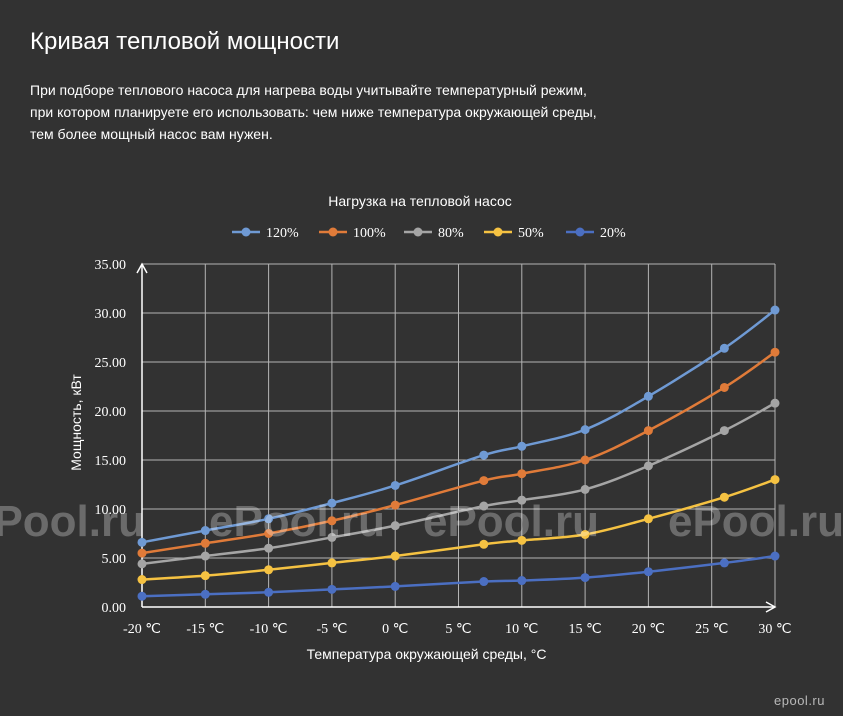 This screenshot has width=843, height=716. Describe the element at coordinates (151, 134) in the screenshot. I see `description-line: тем более мощный насос вам нужен.` at that location.